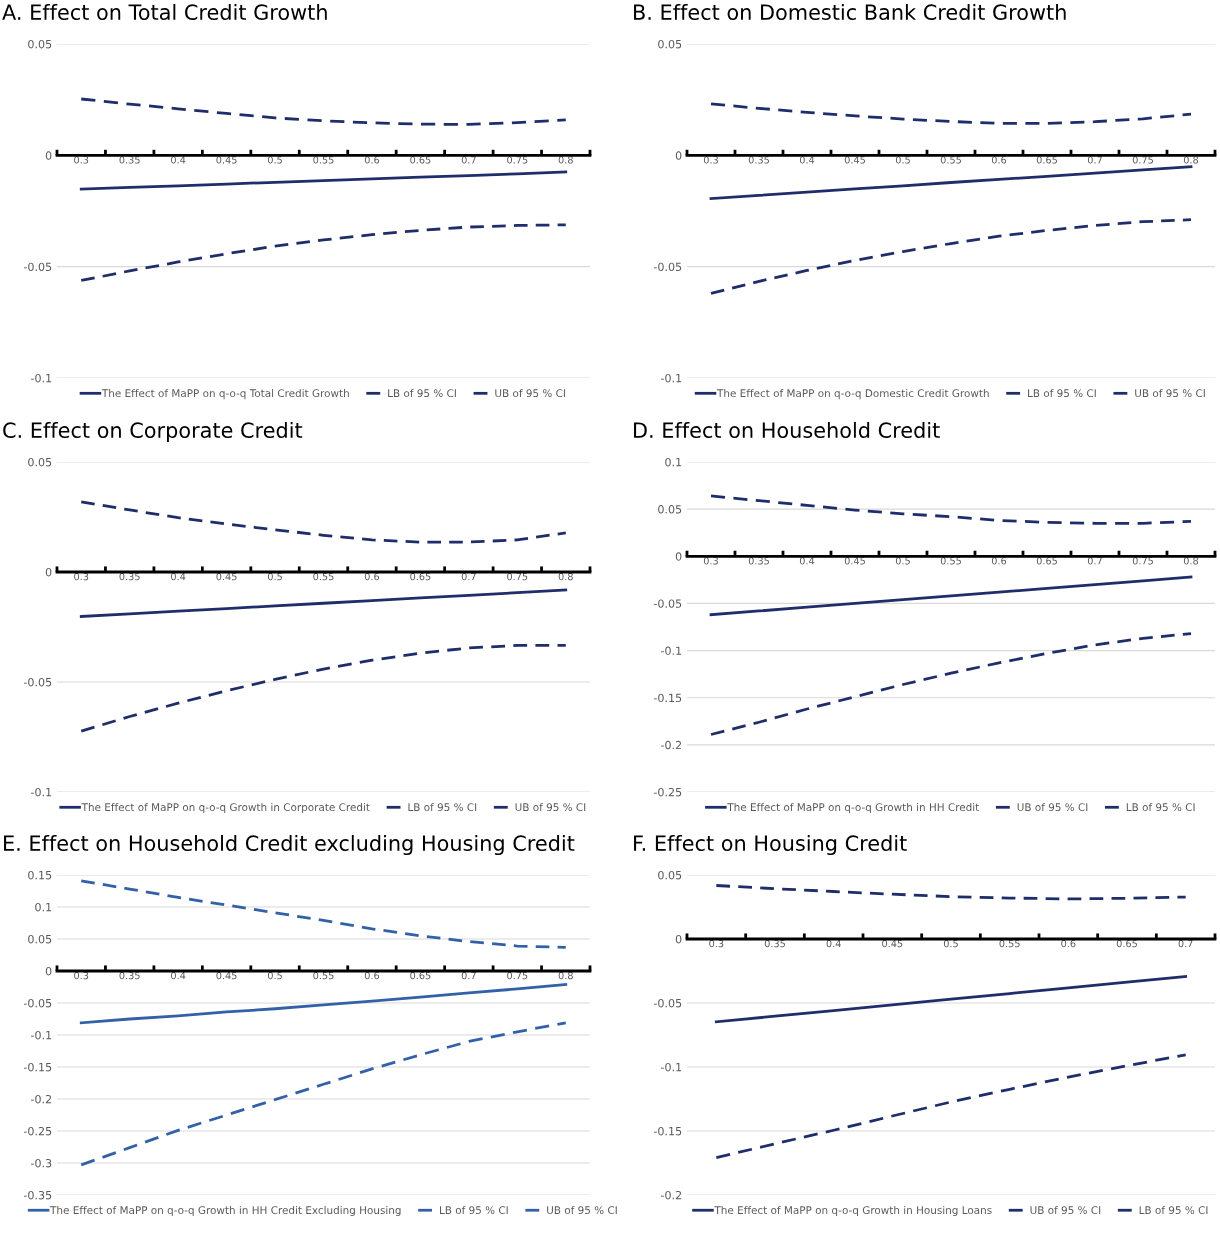  I want to click on y-tick-label: 0.15, so click(40, 875).